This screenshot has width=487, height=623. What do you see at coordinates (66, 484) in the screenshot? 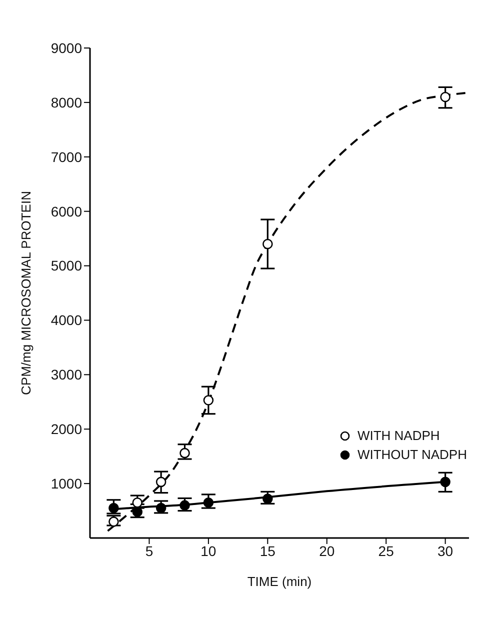
I see `y-tick-label: 1000` at bounding box center [66, 484].